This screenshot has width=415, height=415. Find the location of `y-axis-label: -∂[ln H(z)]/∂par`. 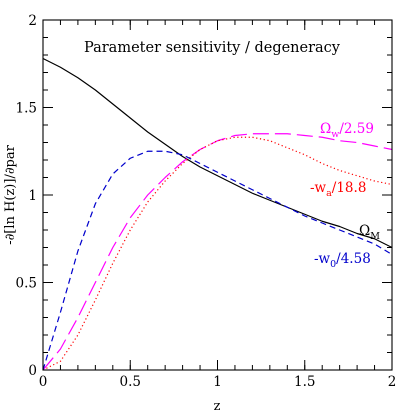

y-axis-label: -∂[ln H(z)]/∂par is located at coordinates (10, 194).